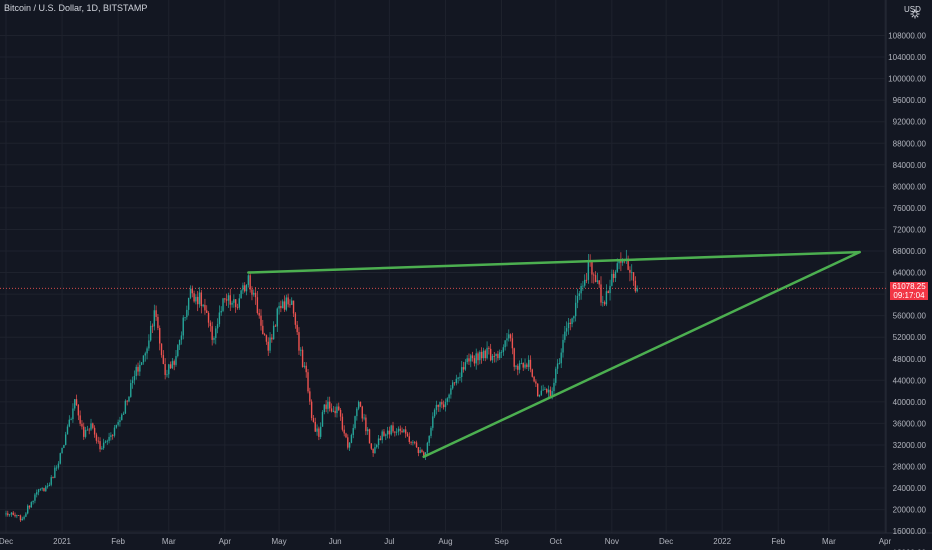  Describe the element at coordinates (915, 14) in the screenshot. I see `gear-icon` at that location.